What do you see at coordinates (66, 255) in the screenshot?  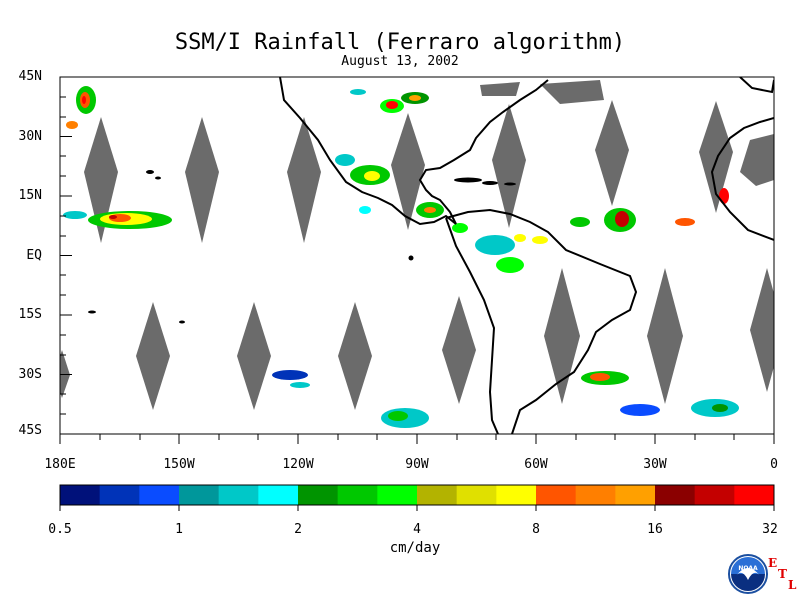 I see `lat-ticks` at bounding box center [66, 255].